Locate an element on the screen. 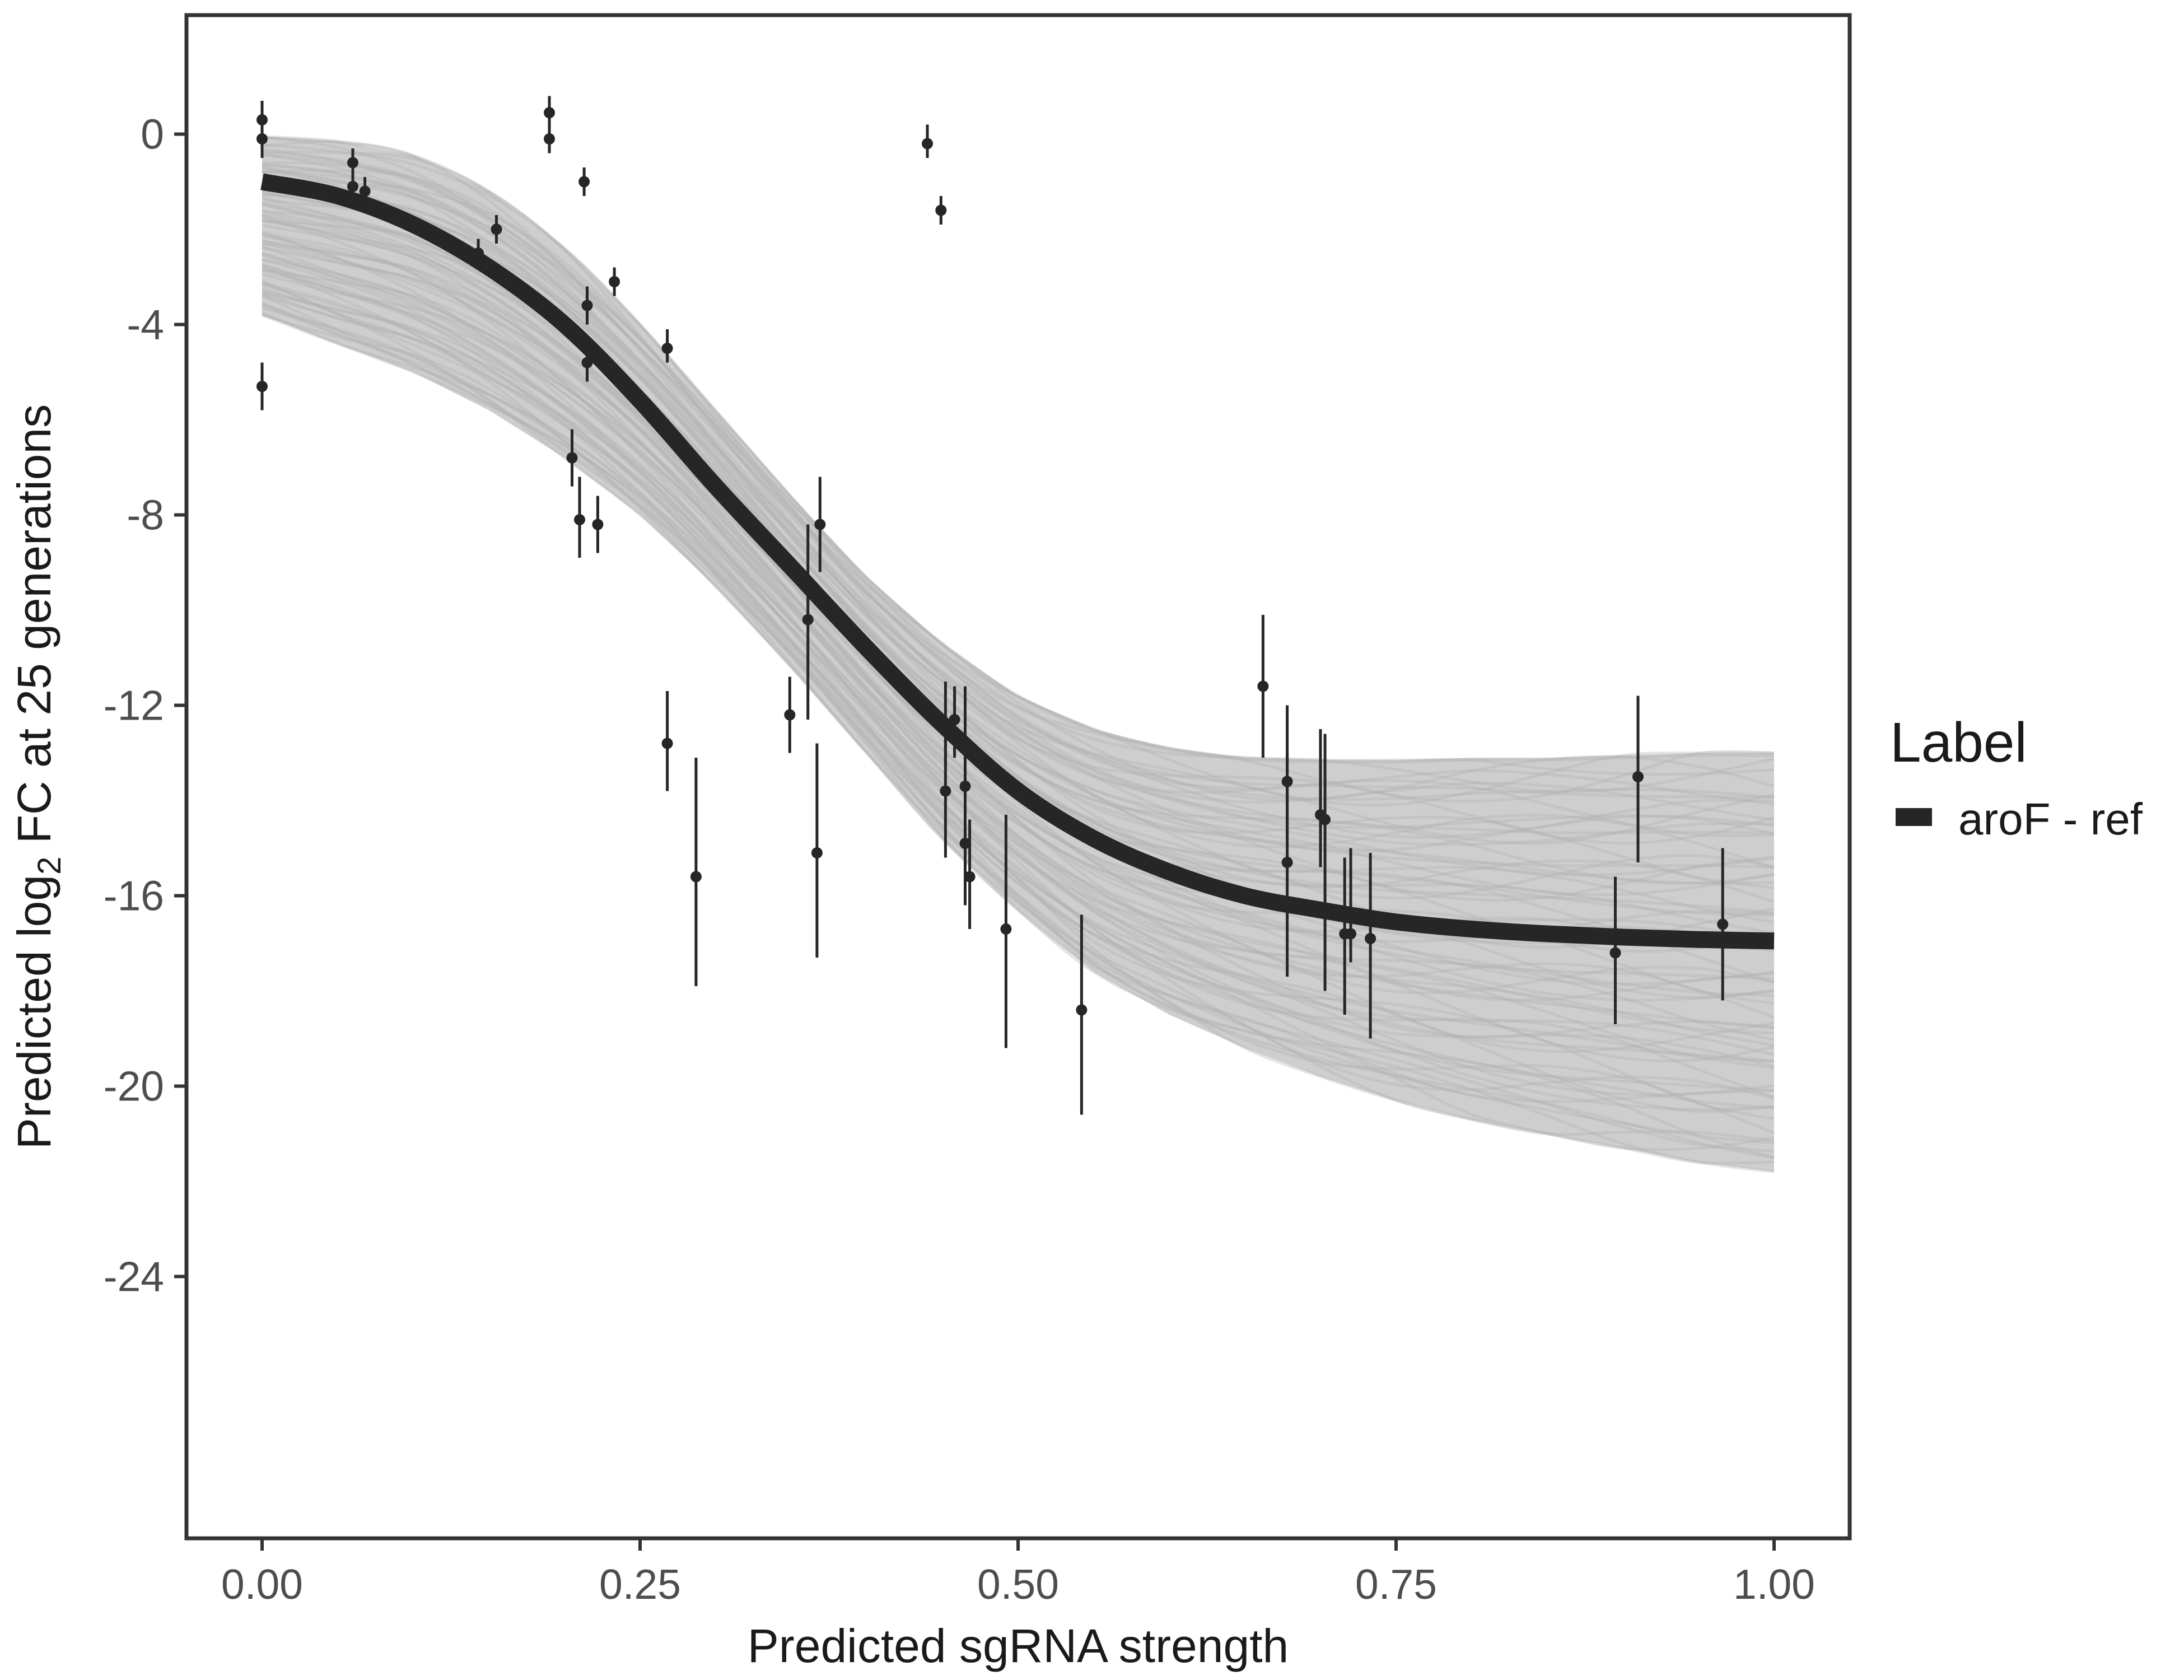 The image size is (2184, 1680). y-tick-label: -8 is located at coordinates (146, 516).